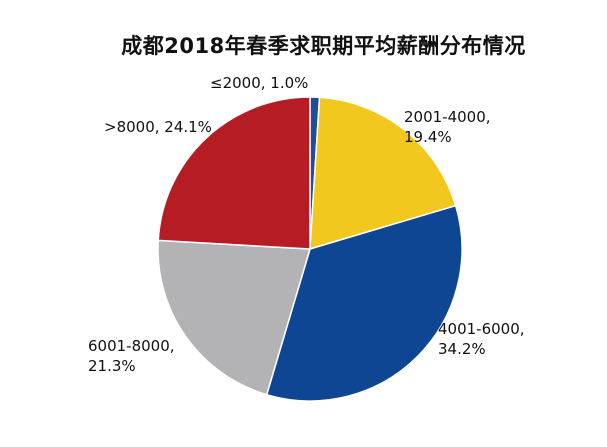  Describe the element at coordinates (188, 127) in the screenshot. I see `slice-value-label: 24.1%` at that location.